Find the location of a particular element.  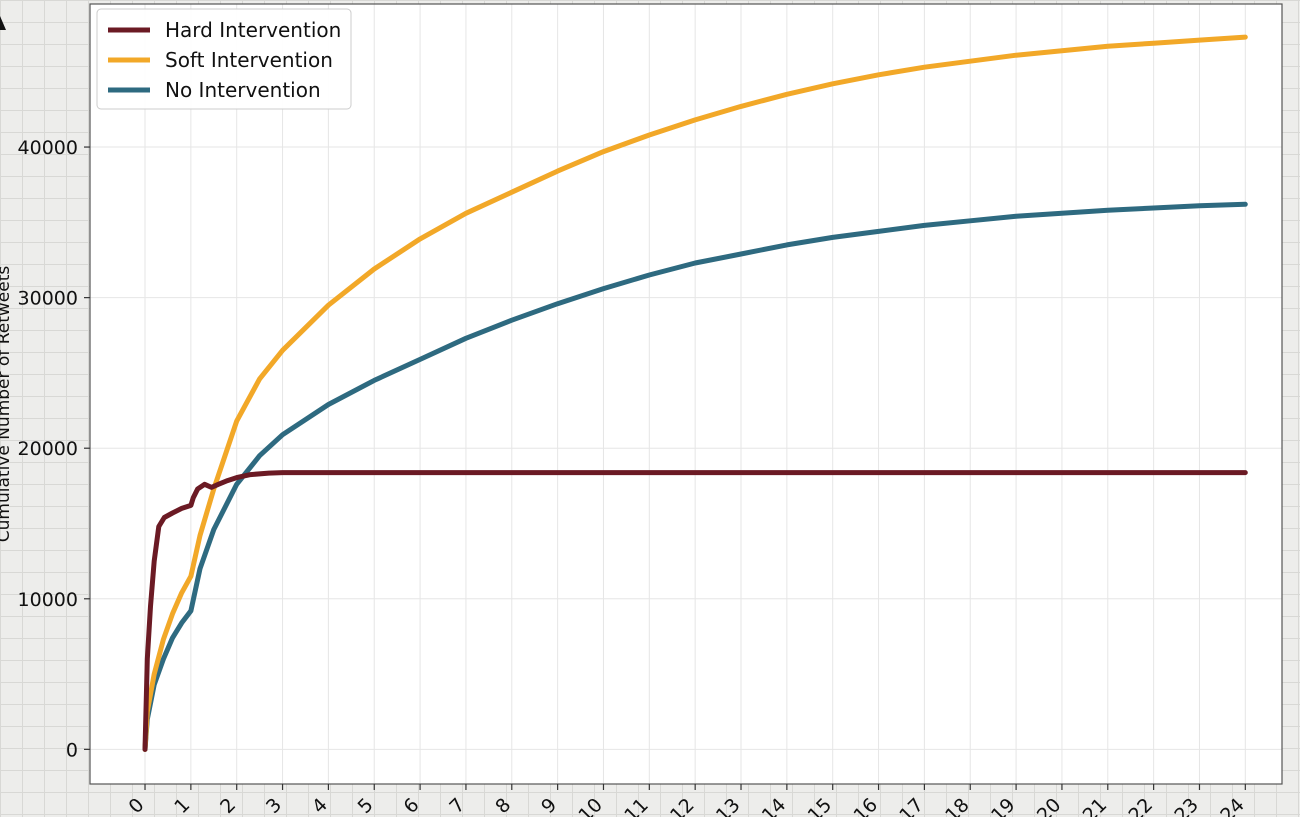

x-tick-label: 20 is located at coordinates (1049, 805).